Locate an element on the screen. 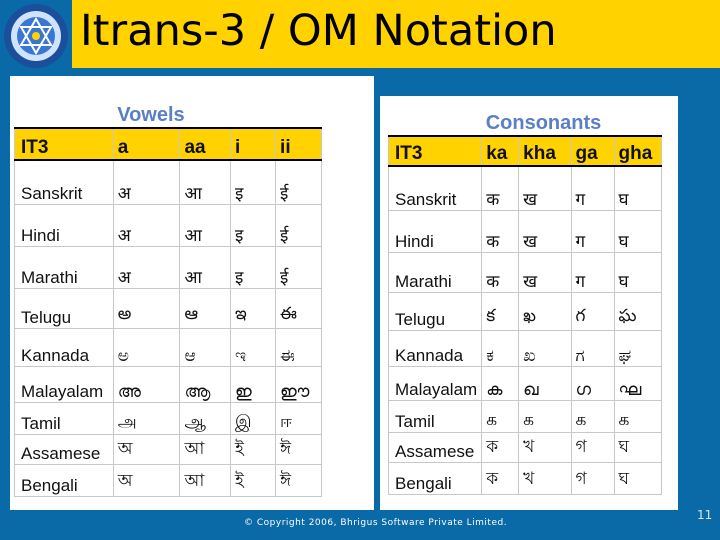 The image size is (720, 540). table-row: Assamese অ আ ই ঈ is located at coordinates (168, 449).